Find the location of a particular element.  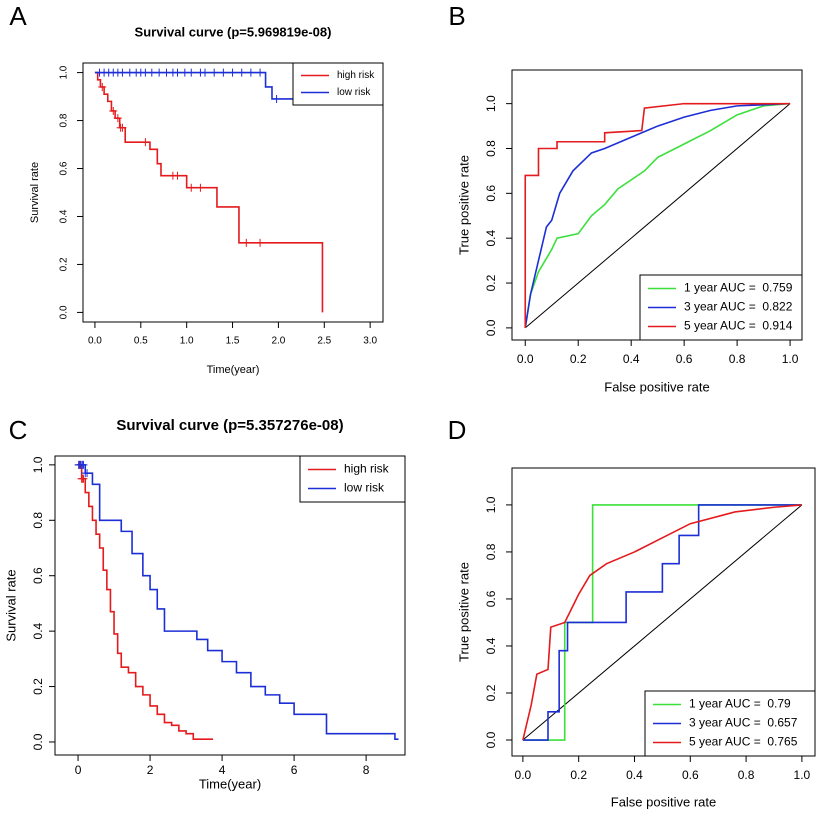

x-tick-label: 0.4 is located at coordinates (634, 775).